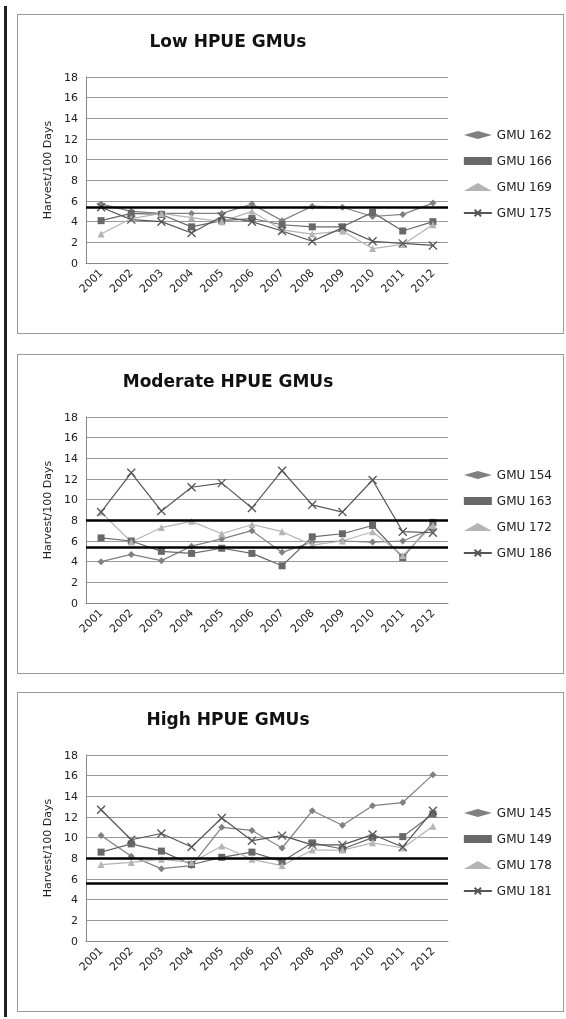  I want to click on chart-title: High HPUE GMUs, so click(228, 718).